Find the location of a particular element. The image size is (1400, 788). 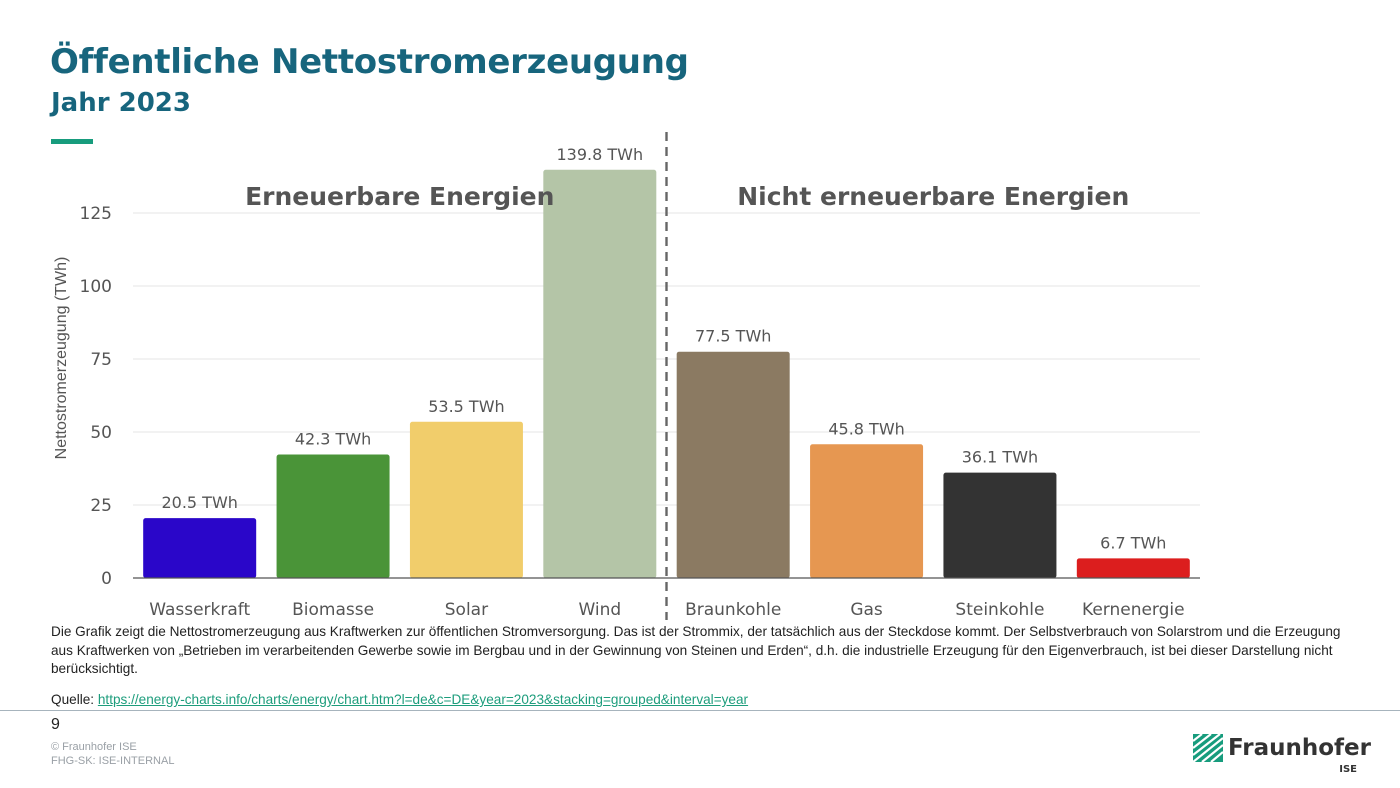

page-title: Öffentliche Nettostromerzeugung is located at coordinates (369, 62).